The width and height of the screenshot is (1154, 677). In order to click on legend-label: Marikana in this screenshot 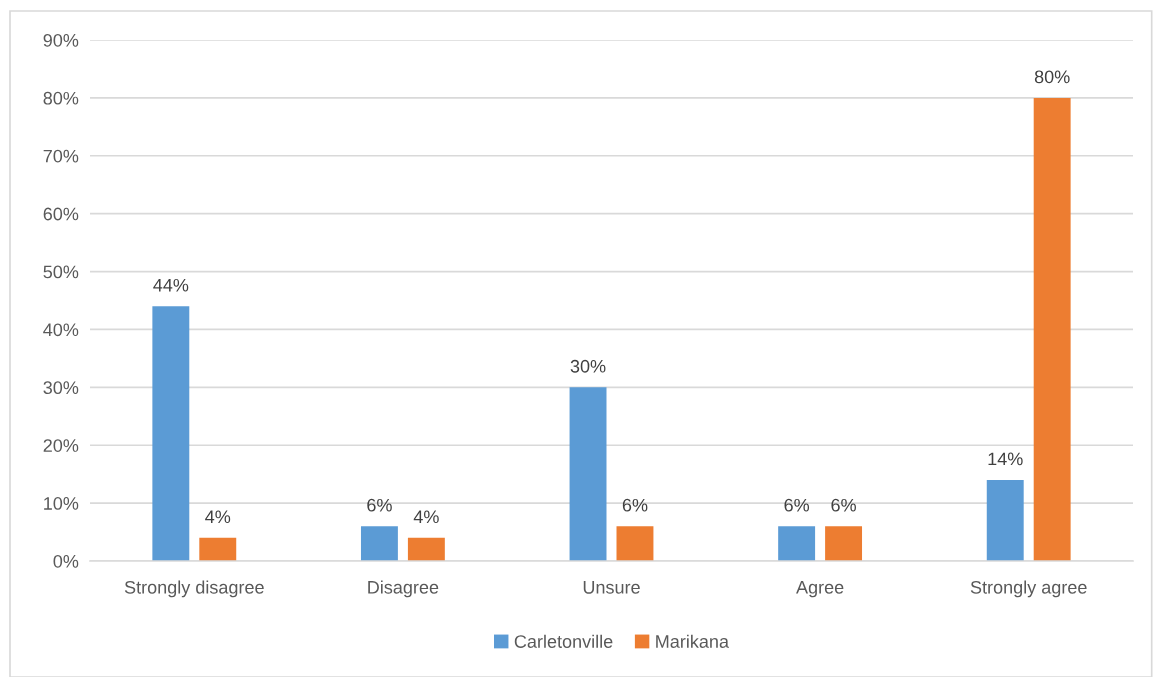, I will do `click(692, 641)`.